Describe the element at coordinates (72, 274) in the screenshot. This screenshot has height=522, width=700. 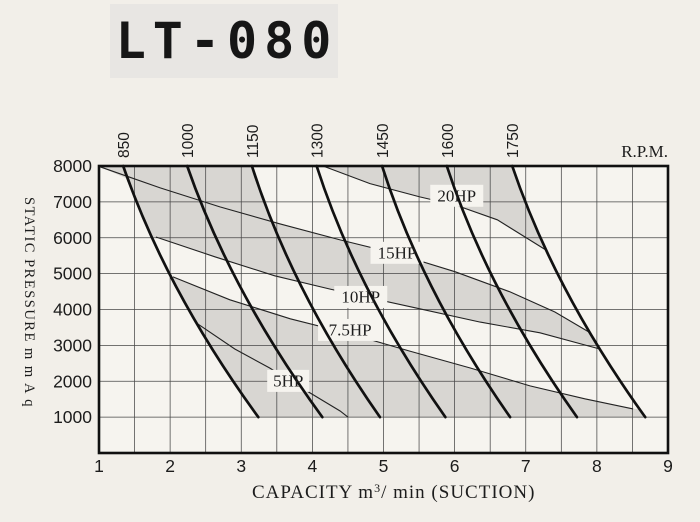
I see `y-tick-label-5000: 5000` at that location.